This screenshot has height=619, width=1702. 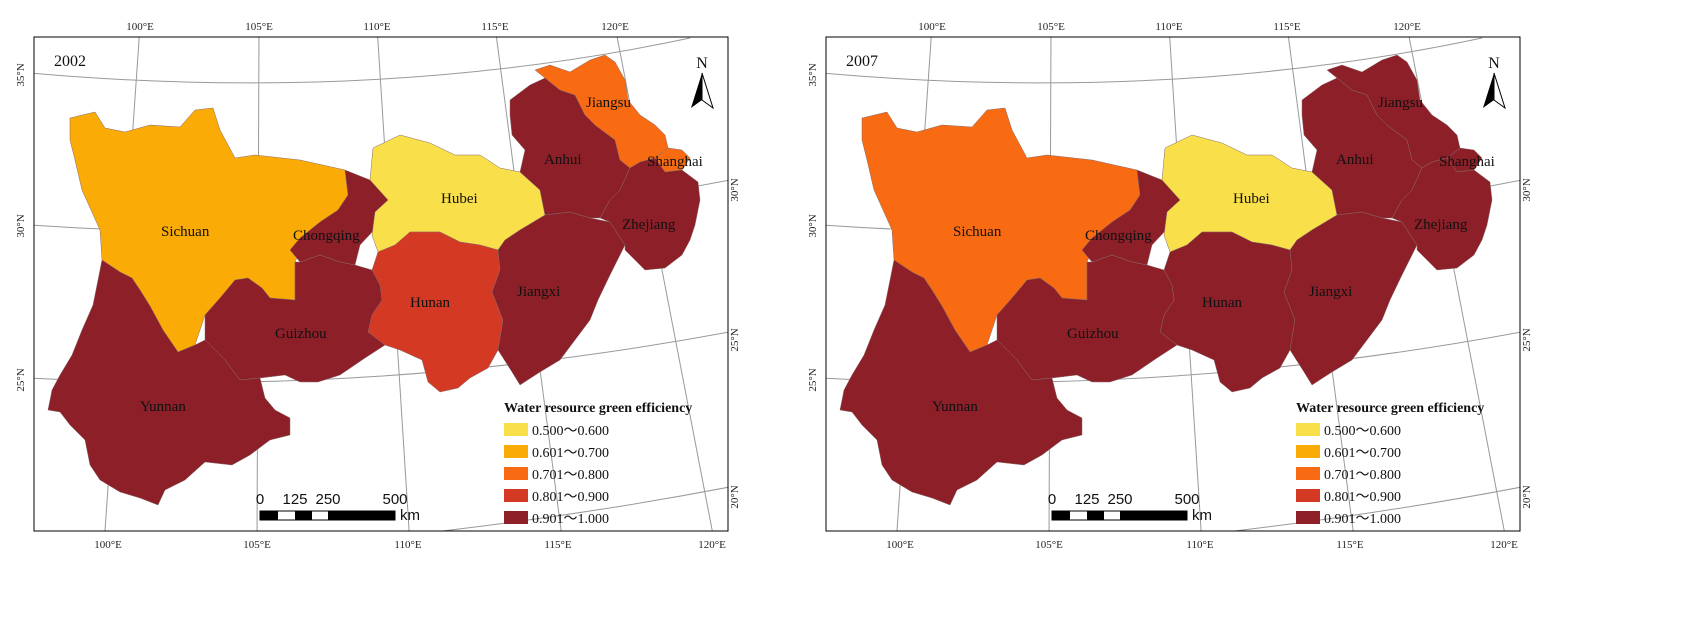 What do you see at coordinates (163, 407) in the screenshot?
I see `label-yunnan: Yunnan` at bounding box center [163, 407].